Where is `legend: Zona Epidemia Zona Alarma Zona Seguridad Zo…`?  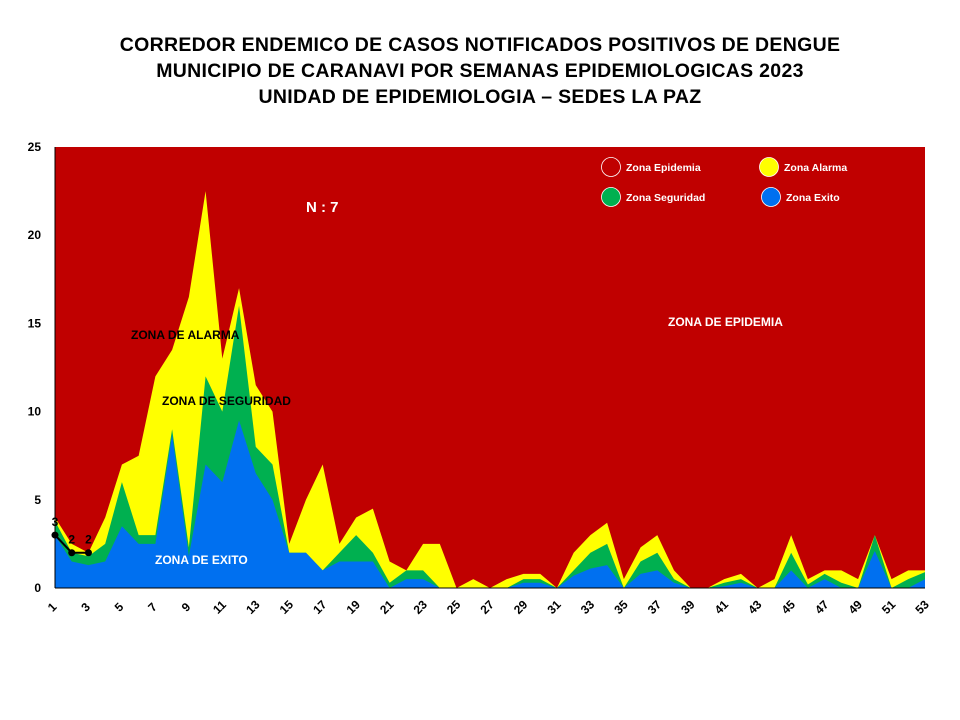
legend: Zona Epidemia Zona Alarma Zona Seguridad Zo… is located at coordinates (724, 182).